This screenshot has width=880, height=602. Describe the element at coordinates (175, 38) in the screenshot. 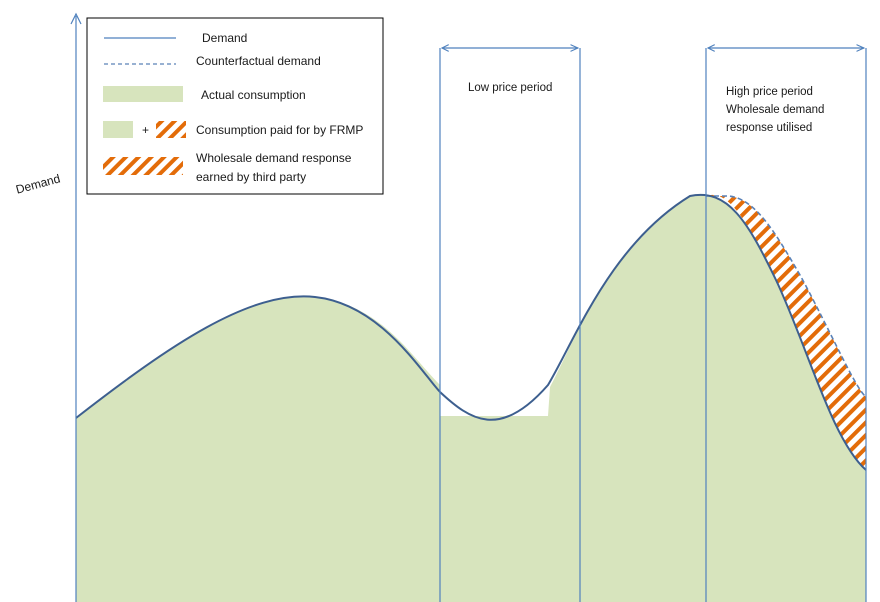

I see `legend-item-demand: Demand` at that location.